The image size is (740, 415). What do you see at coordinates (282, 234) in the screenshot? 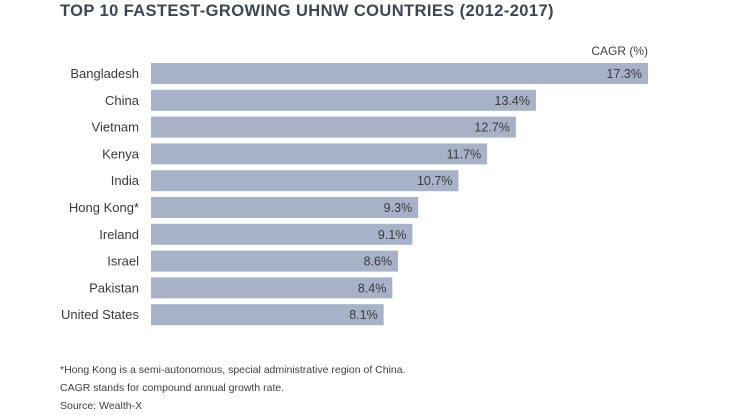
I see `bar-ireland` at bounding box center [282, 234].